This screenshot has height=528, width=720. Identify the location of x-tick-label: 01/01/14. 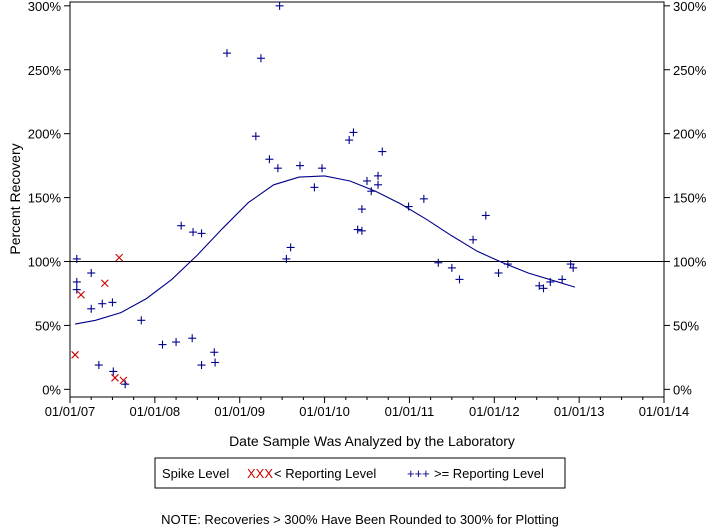
(664, 411).